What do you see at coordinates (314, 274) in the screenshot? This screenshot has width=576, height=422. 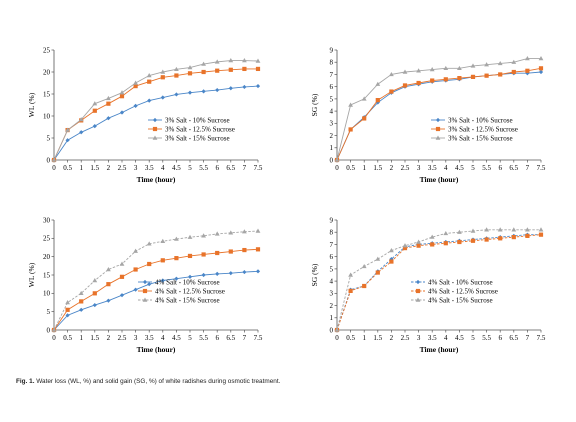 I see `y-axis-label: SG (%)` at bounding box center [314, 274].